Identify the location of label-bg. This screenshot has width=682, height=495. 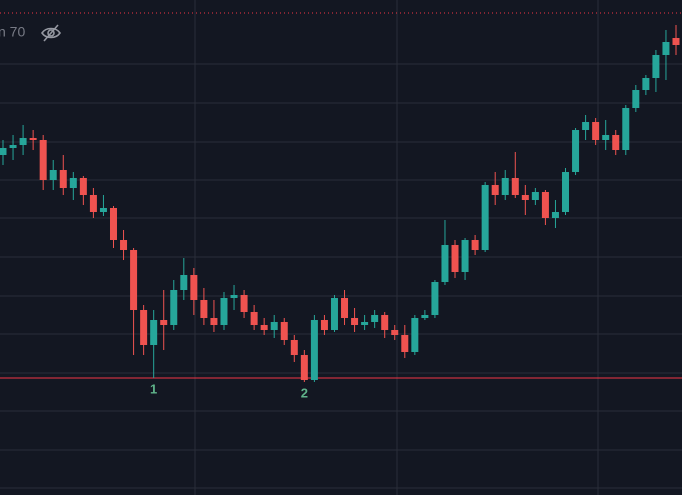
(33, 33).